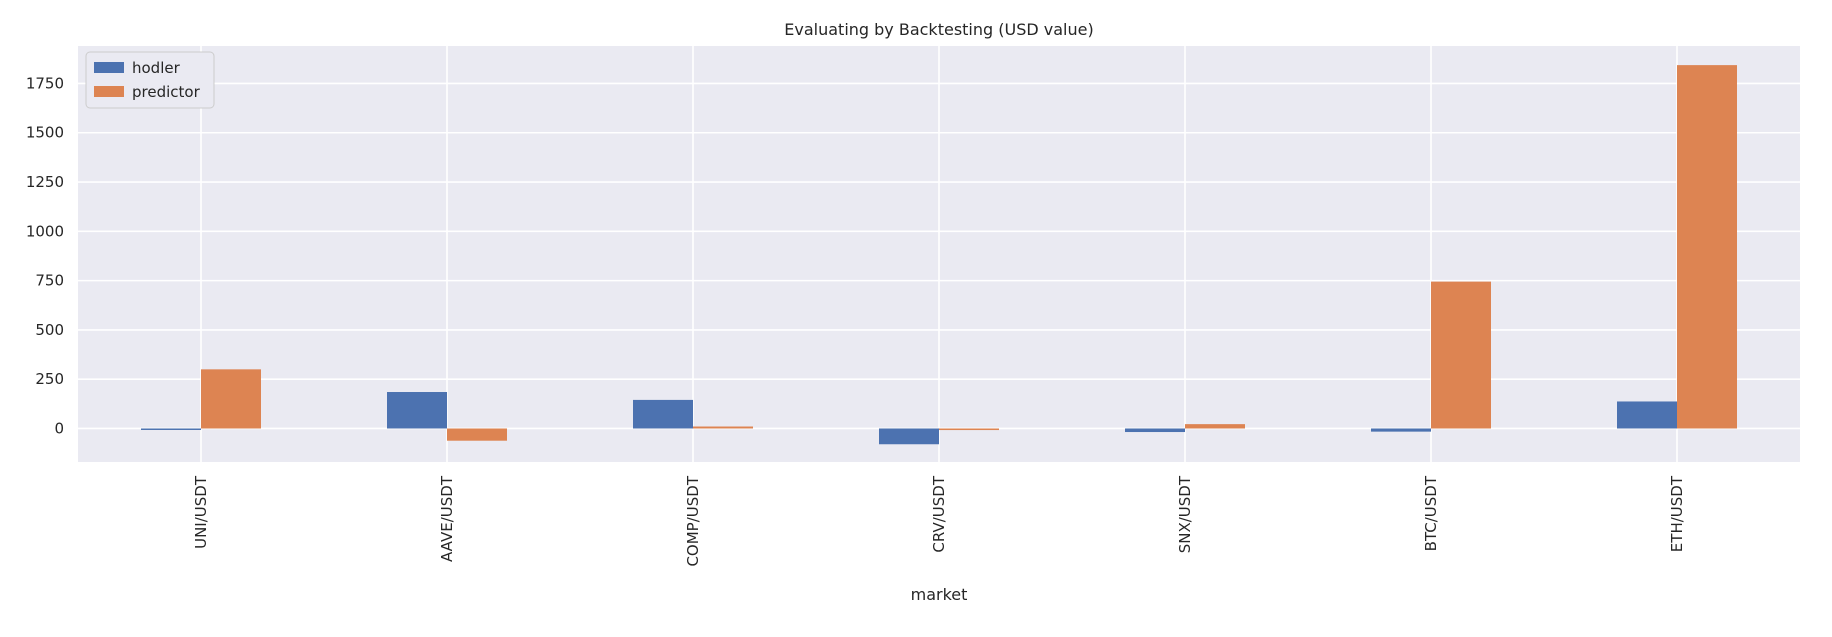  Describe the element at coordinates (938, 29) in the screenshot. I see `chart-title: Evaluating by Backtesting (USD value)` at that location.